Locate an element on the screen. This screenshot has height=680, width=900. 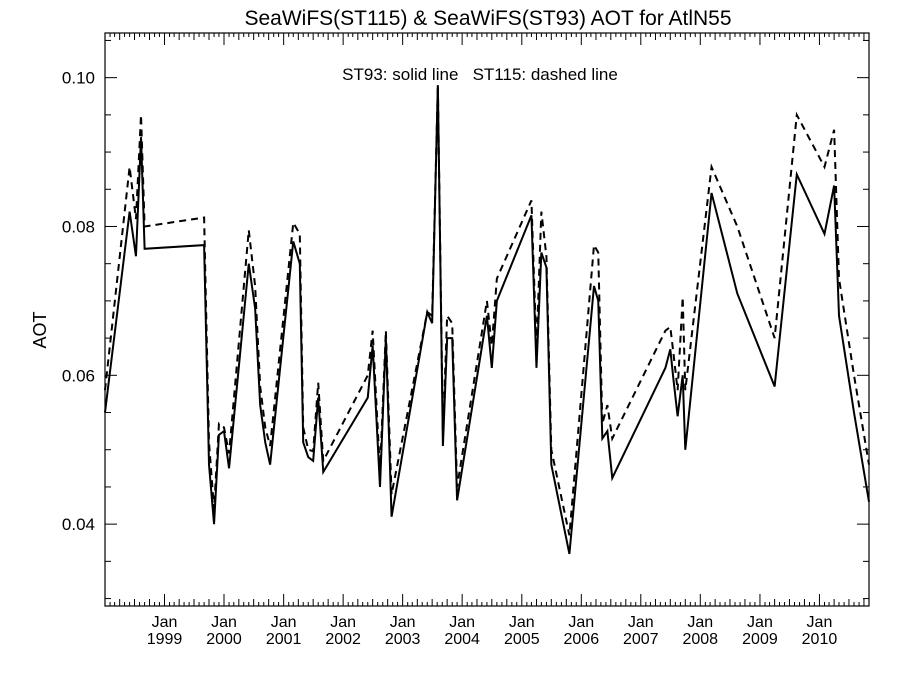
x-tick-label-year: 2003 is located at coordinates (403, 639).